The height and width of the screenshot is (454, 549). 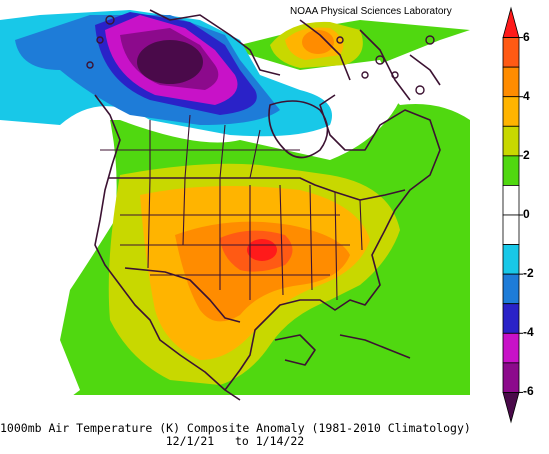 What do you see at coordinates (295, 350) in the screenshot?
I see `coastline-yucatan` at bounding box center [295, 350].